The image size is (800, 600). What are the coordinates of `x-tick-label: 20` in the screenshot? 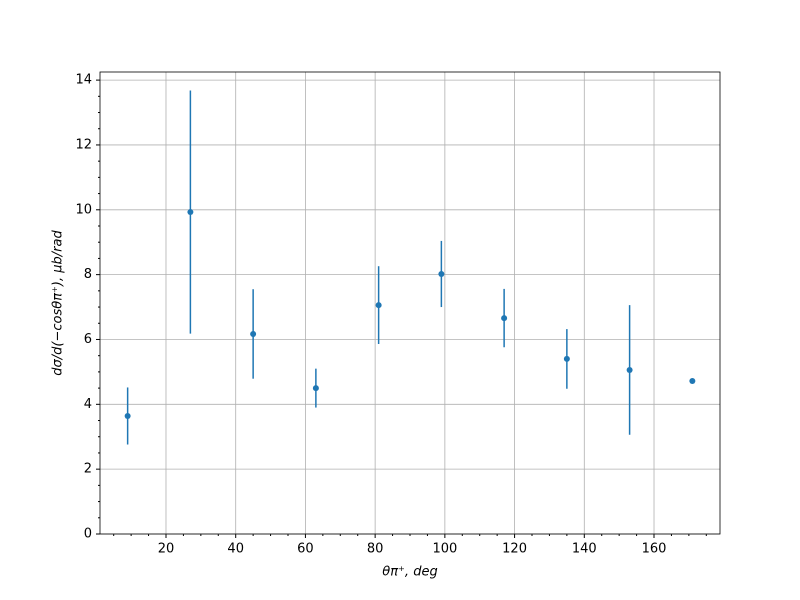 It's located at (166, 549).